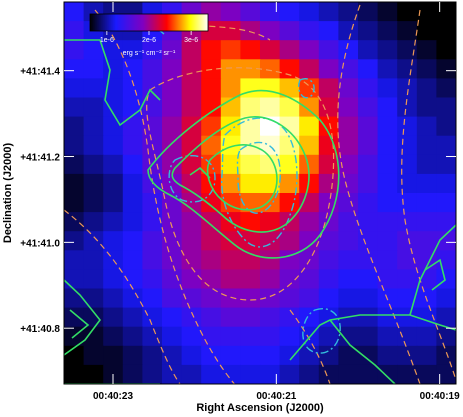 This screenshot has width=463, height=417. Describe the element at coordinates (149, 37) in the screenshot. I see `colorbar-ticks: 1e-6 2e-6 3e-6` at that location.